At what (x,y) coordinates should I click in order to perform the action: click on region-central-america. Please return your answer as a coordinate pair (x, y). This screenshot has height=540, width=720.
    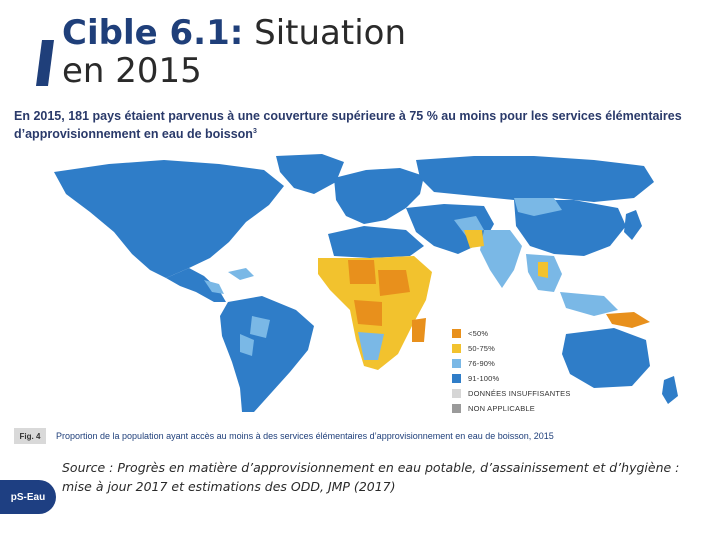
    Looking at the image, I should click on (196, 285).